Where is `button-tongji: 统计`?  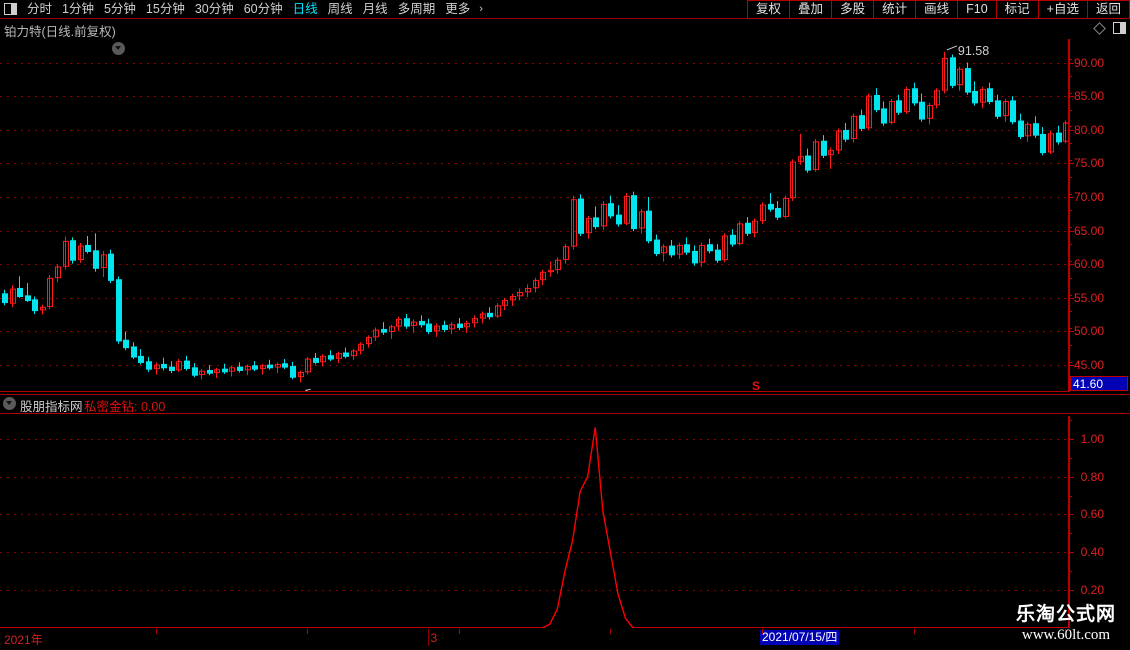
button-tongji: 统计 is located at coordinates (894, 9).